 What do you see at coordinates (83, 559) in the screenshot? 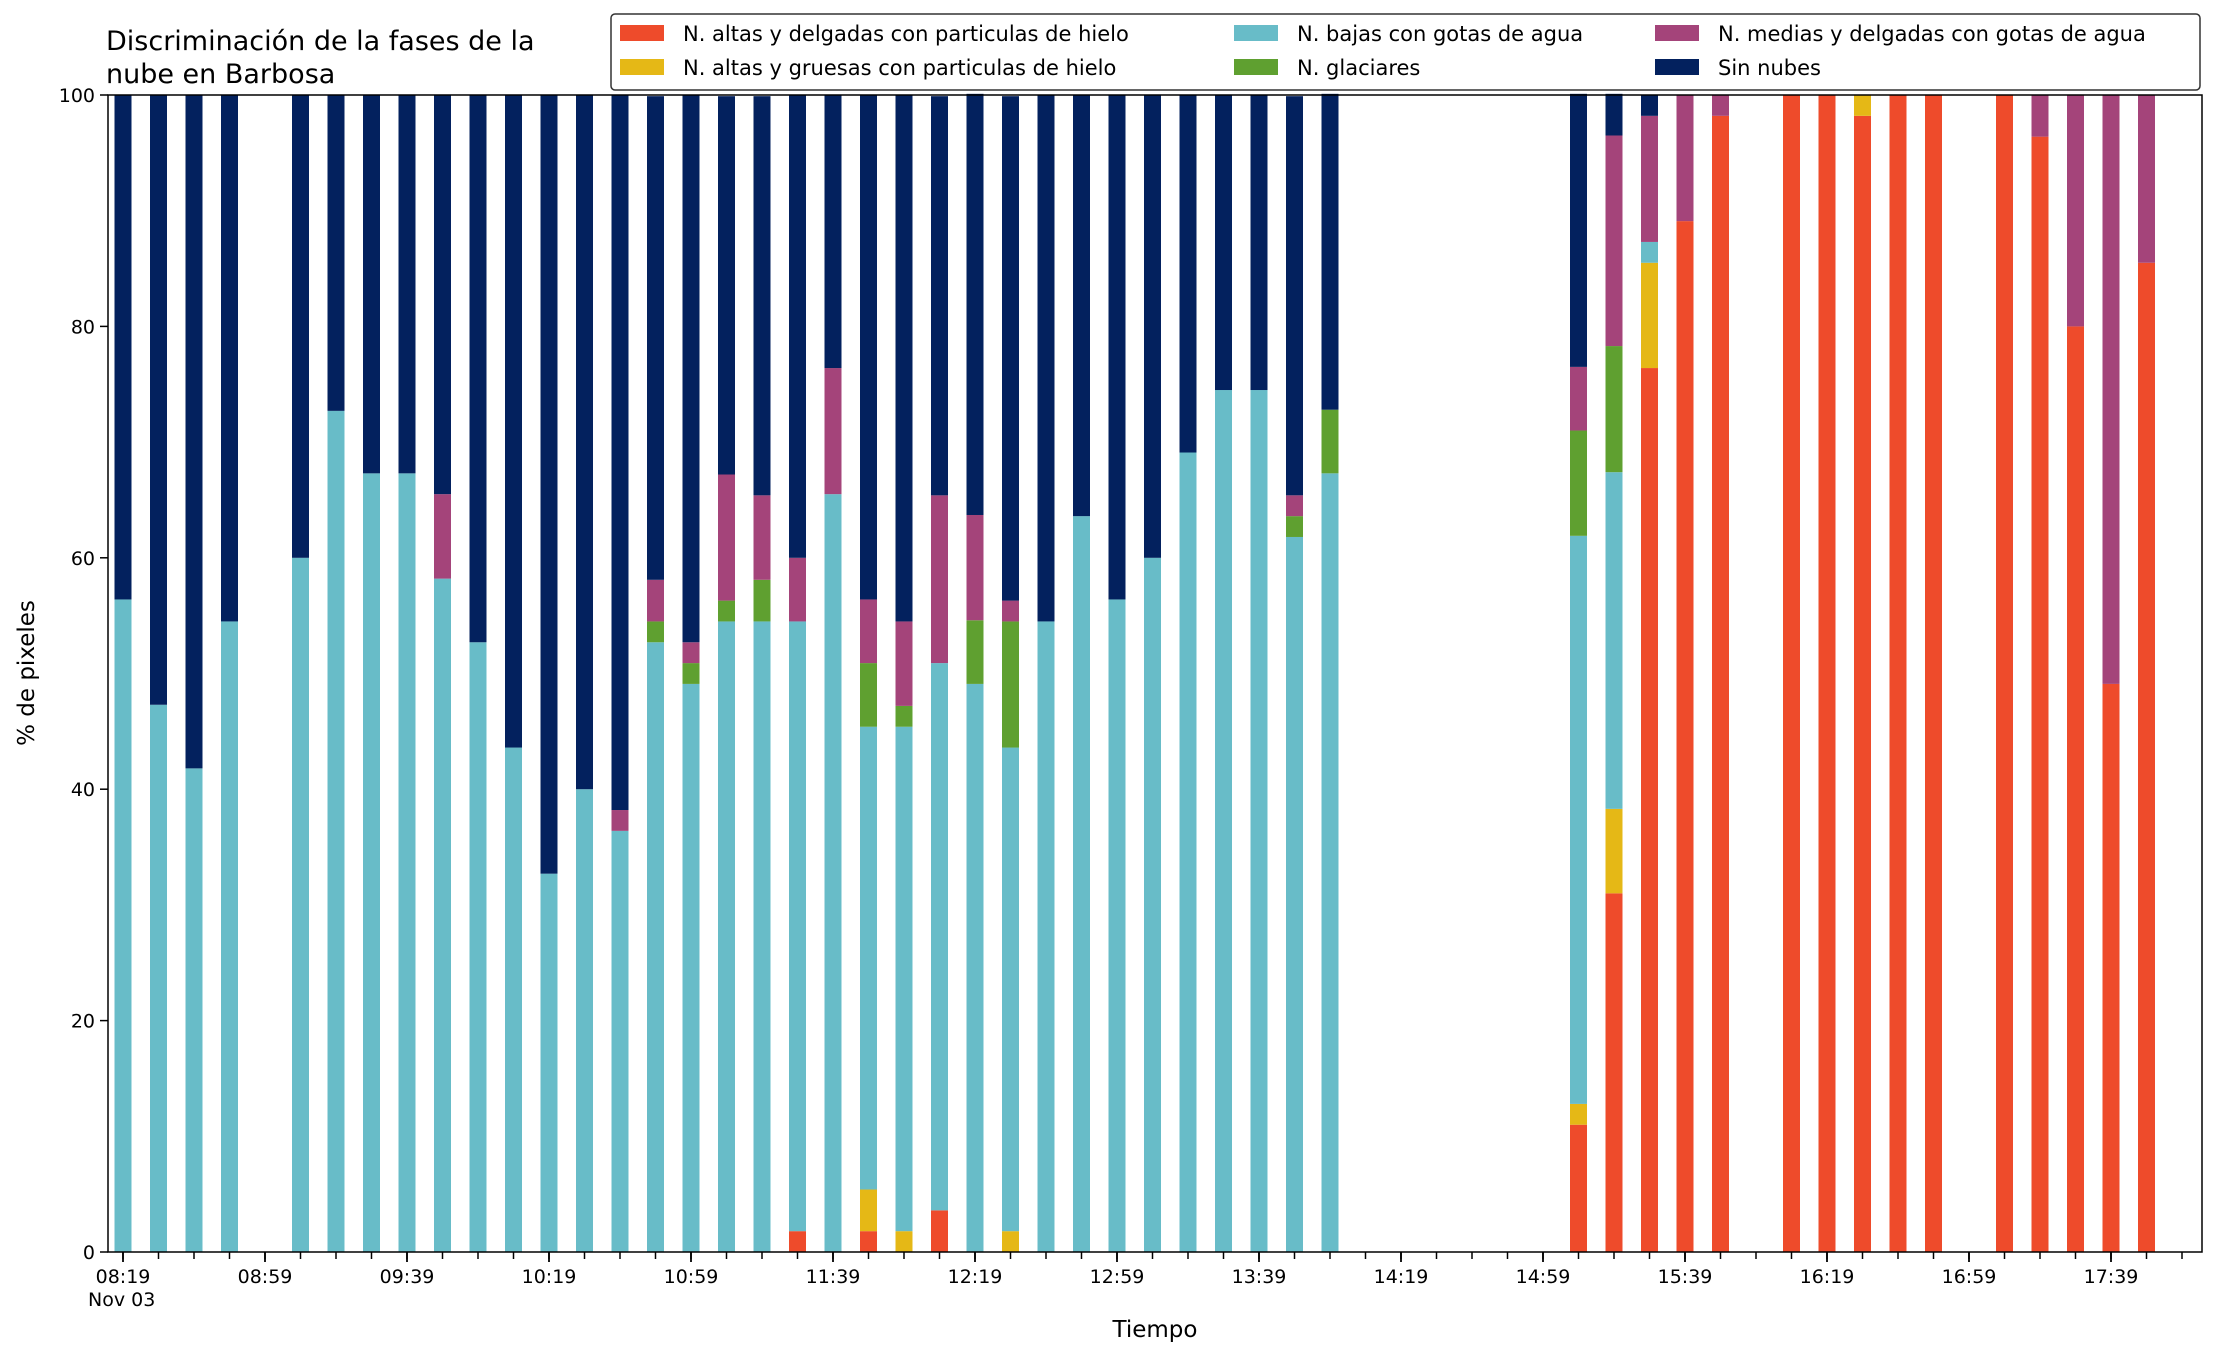
I see `y-tick-label: 60` at bounding box center [83, 559].